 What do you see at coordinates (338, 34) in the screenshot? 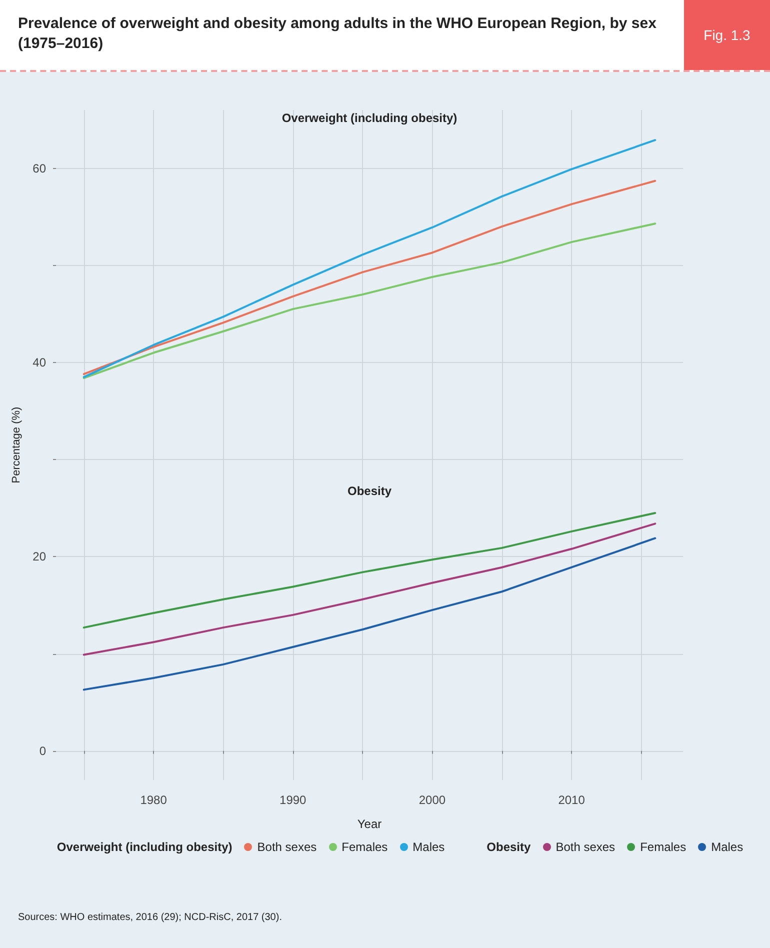
I see `chart-title: Prevalence of overweight and obesity among adults in the WHO European Region, by sex (1975–2016)` at bounding box center [338, 34].